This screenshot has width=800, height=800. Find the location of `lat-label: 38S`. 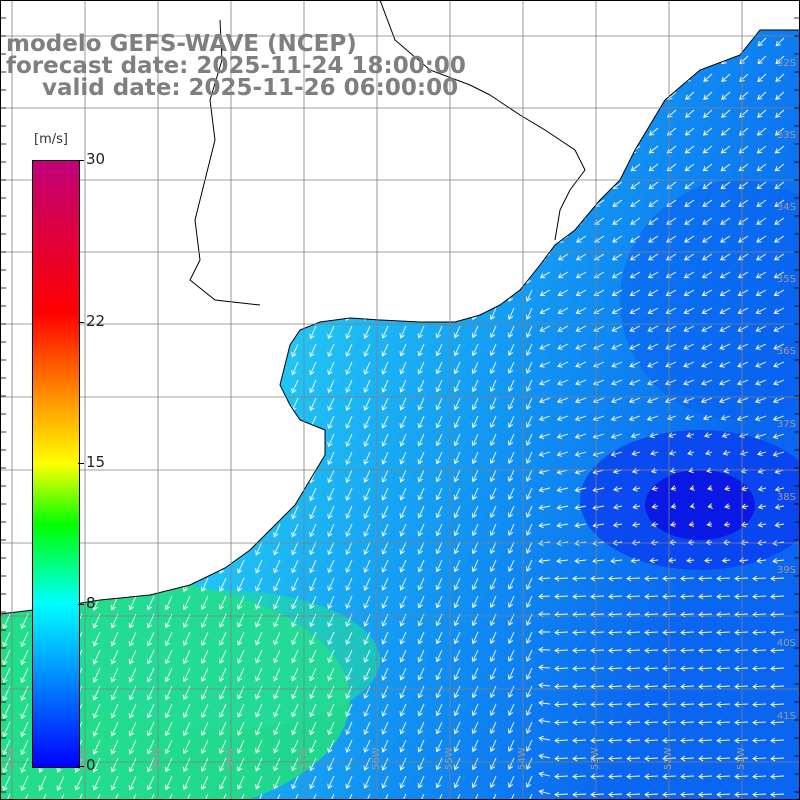

lat-label: 38S is located at coordinates (786, 497).